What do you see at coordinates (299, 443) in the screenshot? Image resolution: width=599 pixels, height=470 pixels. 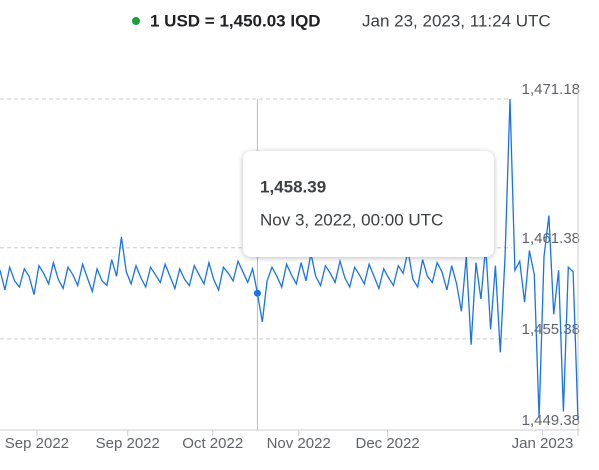 I see `x-tick-label: Nov 2022` at bounding box center [299, 443].